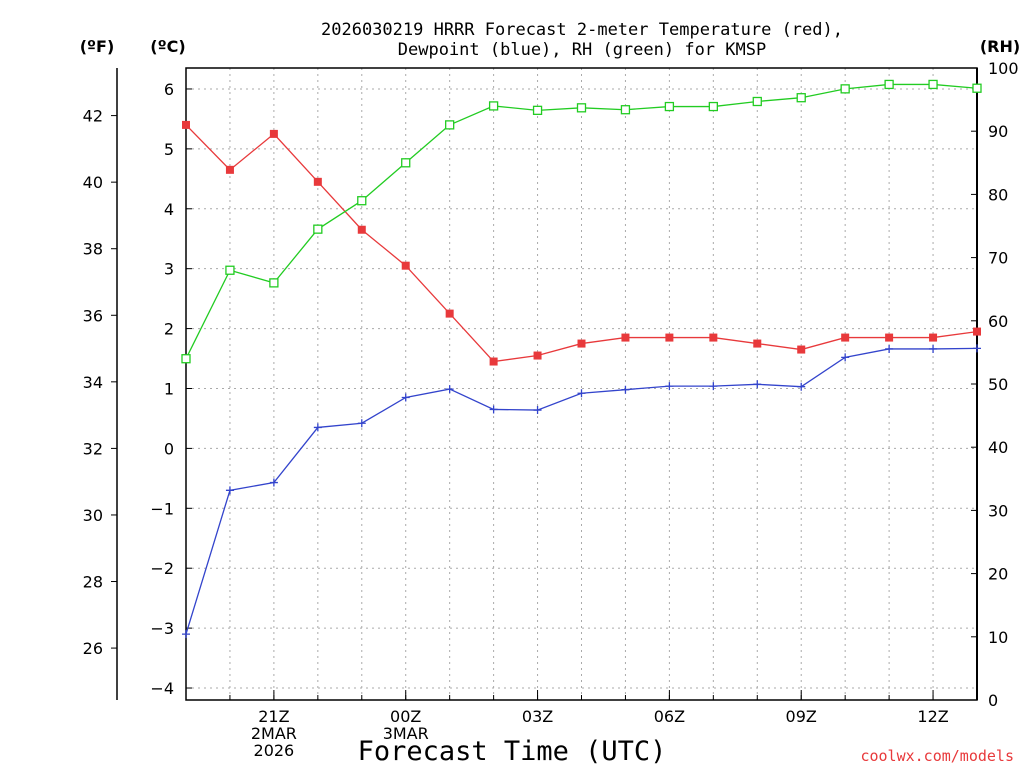 Image resolution: width=1024 pixels, height=768 pixels. I want to click on credit-label: coolwx.com/models, so click(937, 756).